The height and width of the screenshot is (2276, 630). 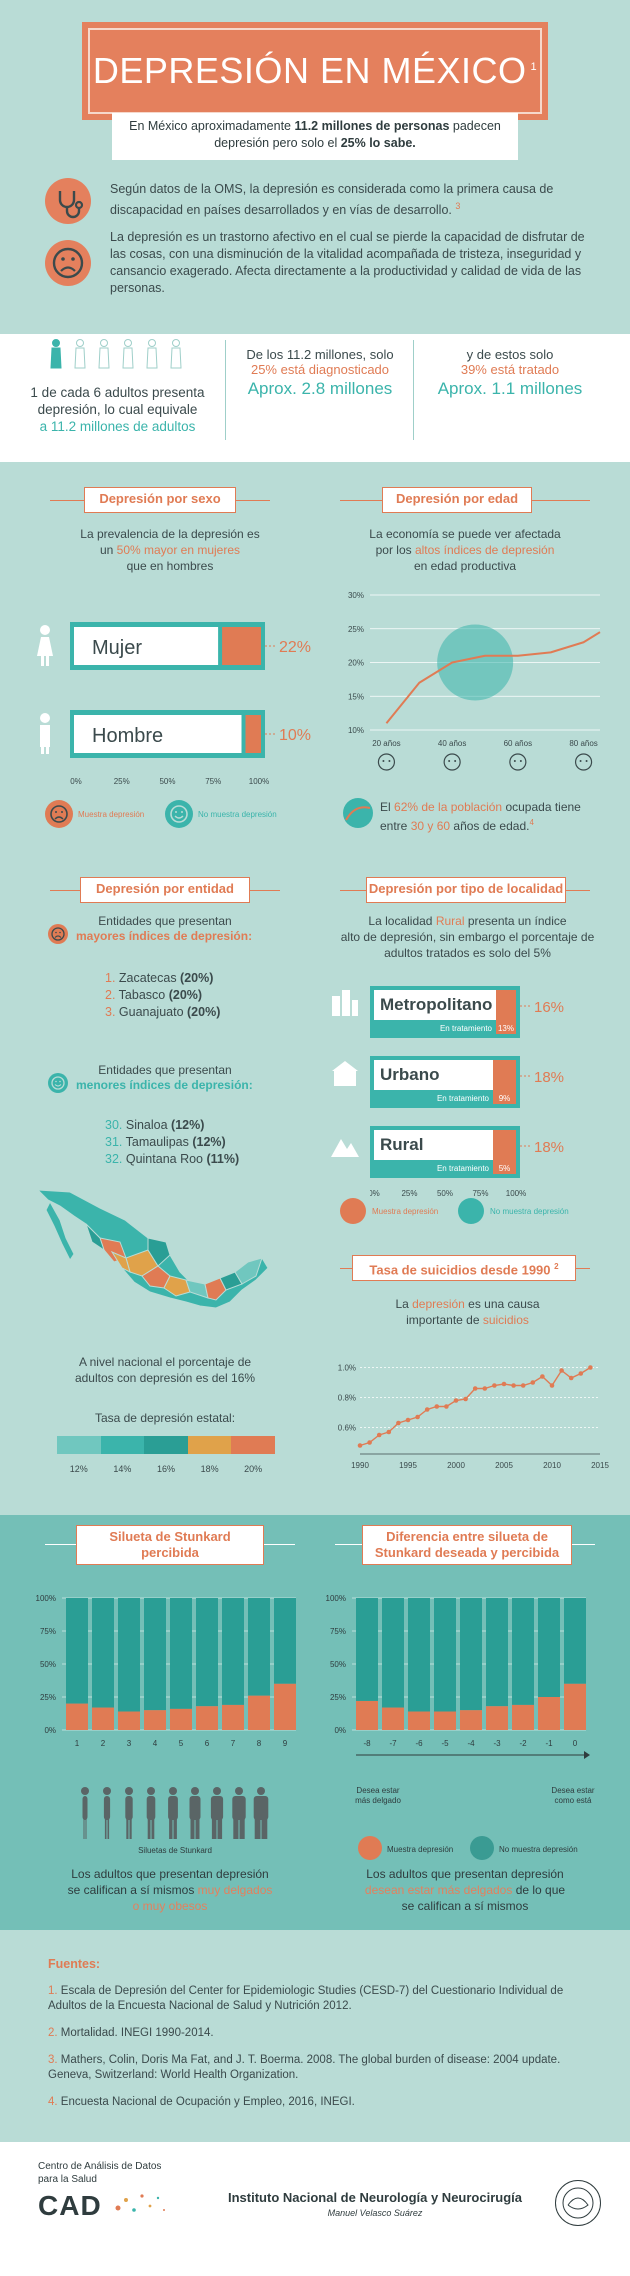 I want to click on person-body, so click(x=80, y=358).